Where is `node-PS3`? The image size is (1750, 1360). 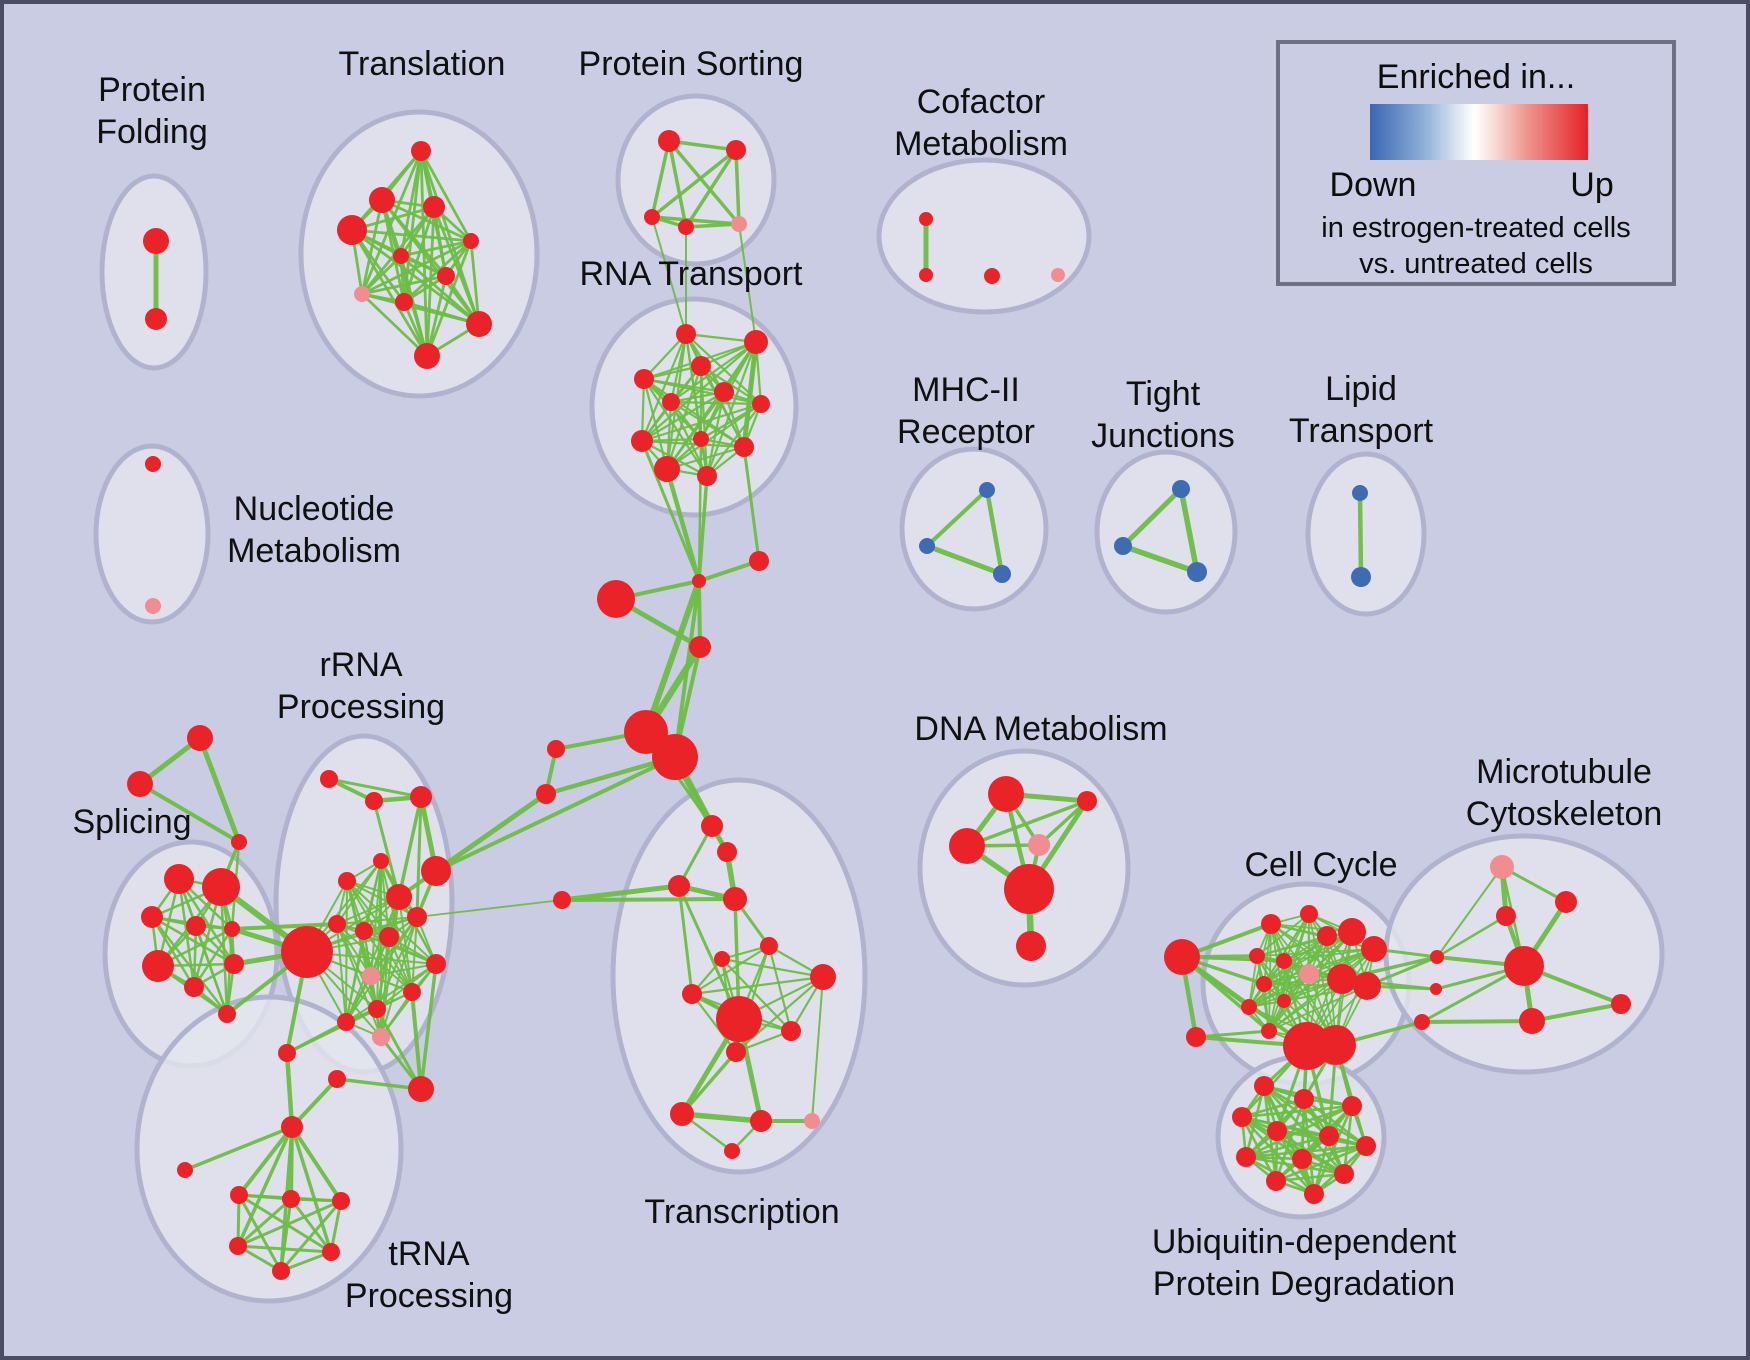 node-PS3 is located at coordinates (652, 217).